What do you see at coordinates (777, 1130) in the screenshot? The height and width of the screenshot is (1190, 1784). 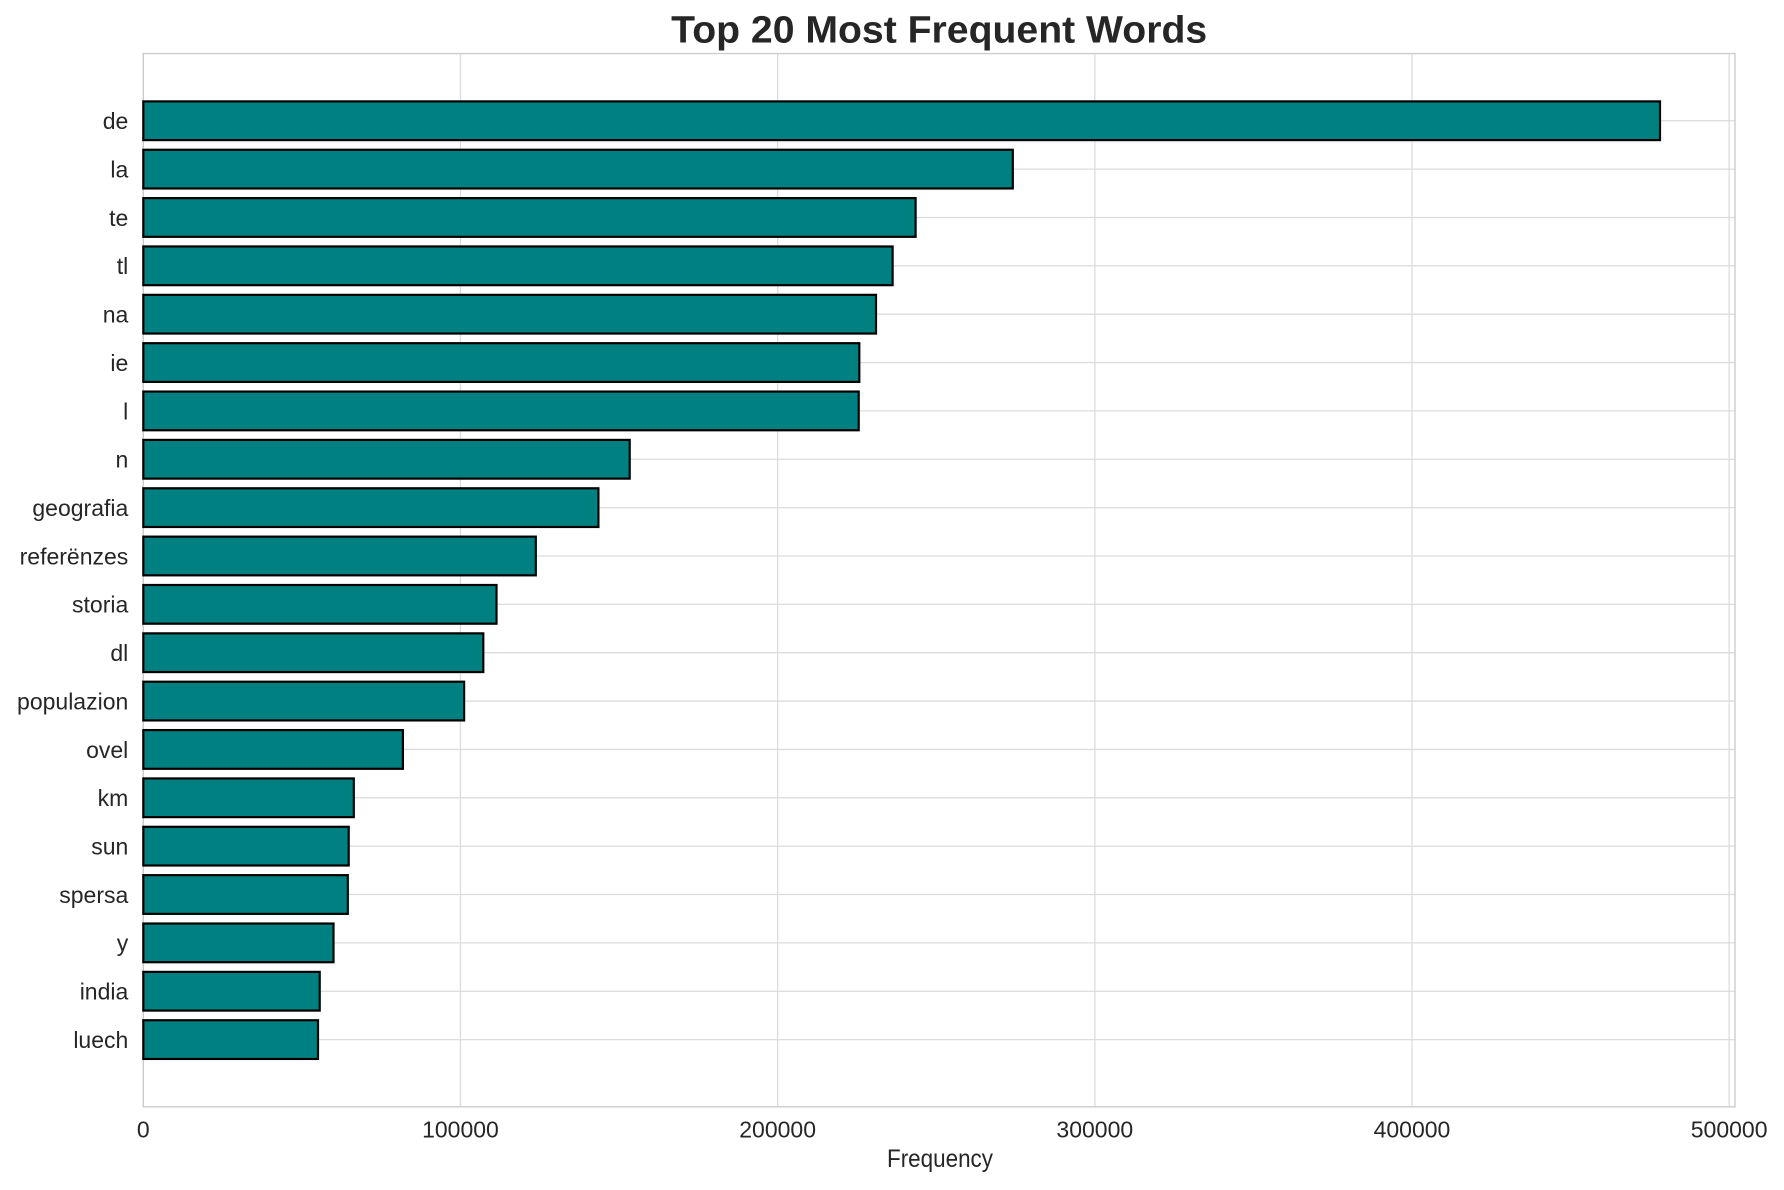 I see `svg-text: 200000` at bounding box center [777, 1130].